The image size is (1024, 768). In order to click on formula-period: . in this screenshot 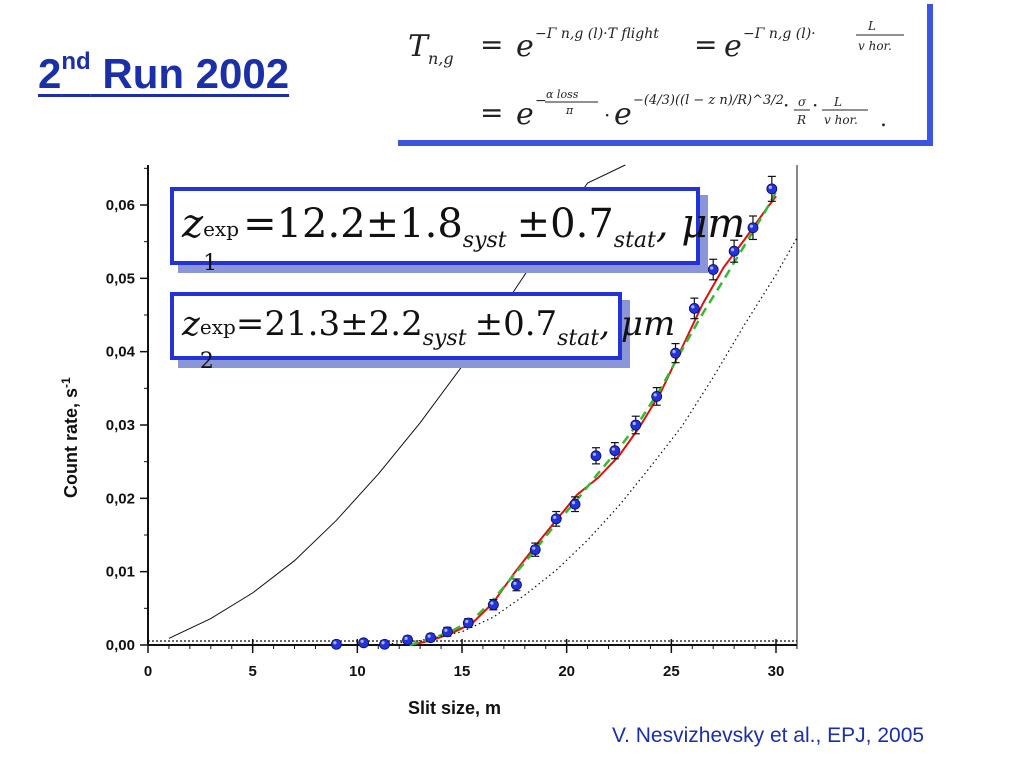, I will do `click(883, 119)`.